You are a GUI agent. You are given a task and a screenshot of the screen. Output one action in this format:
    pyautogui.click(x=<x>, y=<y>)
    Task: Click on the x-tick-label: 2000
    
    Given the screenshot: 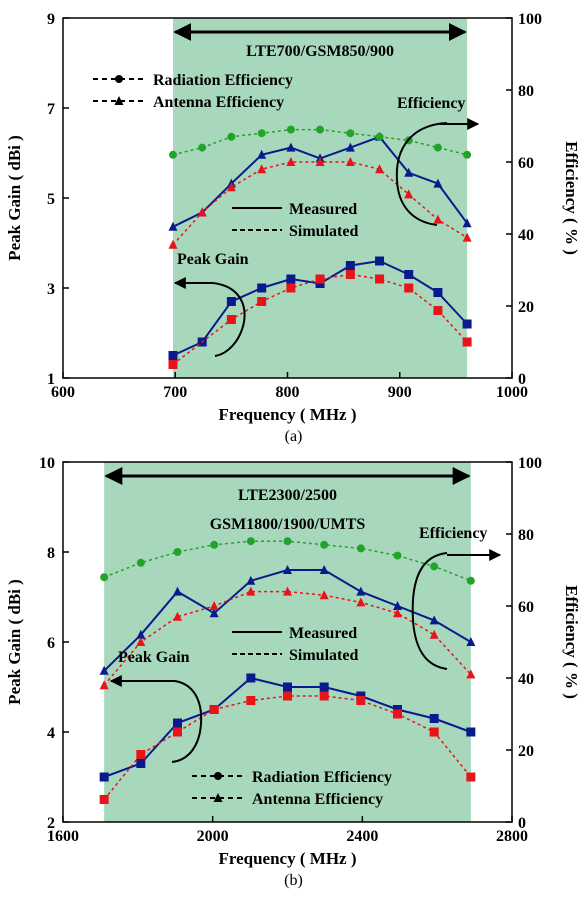 What is the action you would take?
    pyautogui.click(x=213, y=836)
    